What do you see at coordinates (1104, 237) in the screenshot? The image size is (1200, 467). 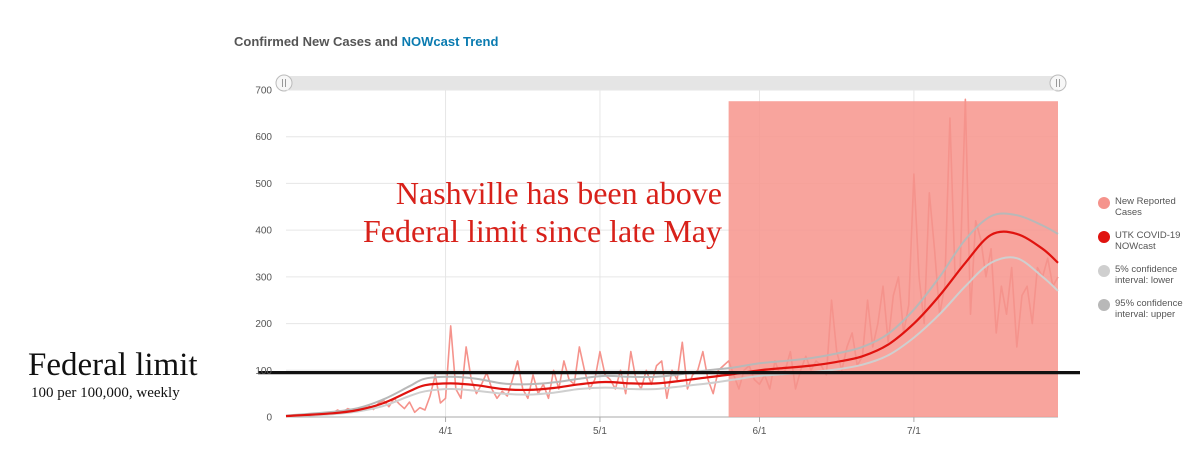 I see `legend-marker-nowcast` at bounding box center [1104, 237].